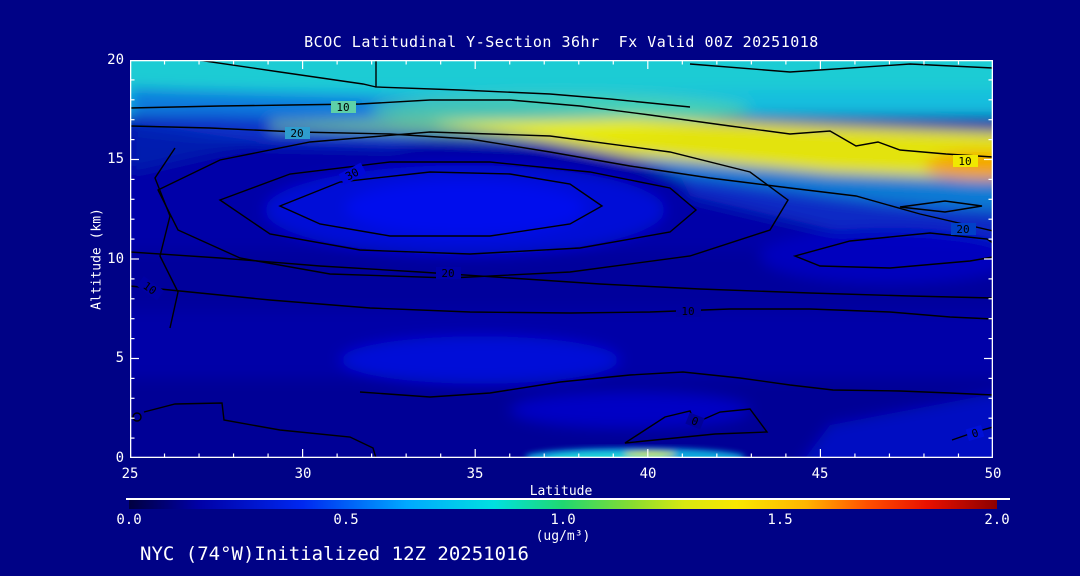 This screenshot has width=1080, height=576. I want to click on x-tick-label: 30, so click(303, 474).